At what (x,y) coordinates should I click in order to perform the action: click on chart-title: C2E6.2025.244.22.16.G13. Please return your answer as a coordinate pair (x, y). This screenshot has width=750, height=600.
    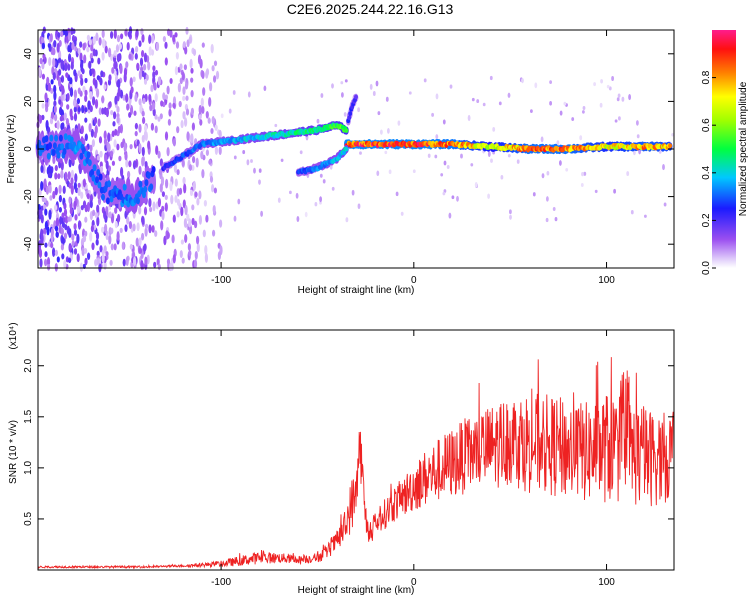
    Looking at the image, I should click on (370, 9).